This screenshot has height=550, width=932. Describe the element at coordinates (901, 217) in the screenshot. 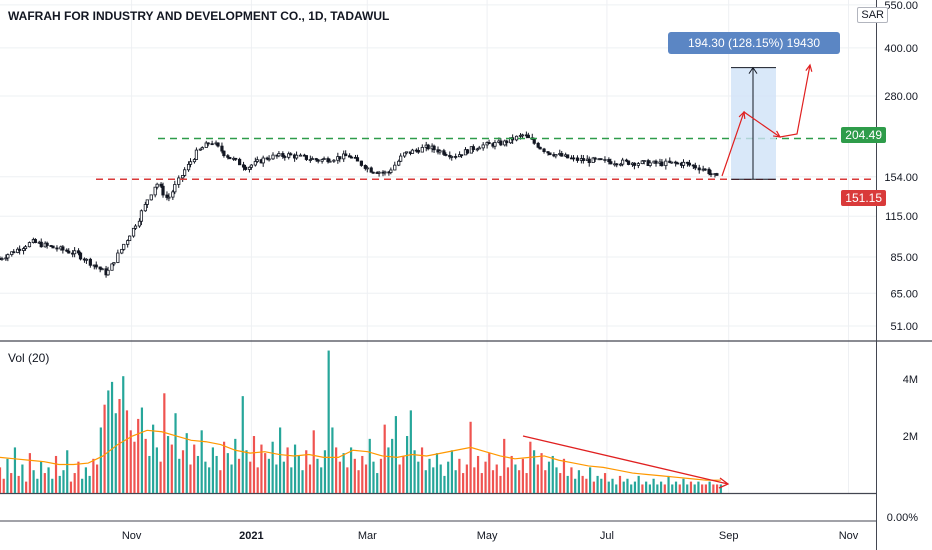

I see `price-tick-label: 115.00` at that location.